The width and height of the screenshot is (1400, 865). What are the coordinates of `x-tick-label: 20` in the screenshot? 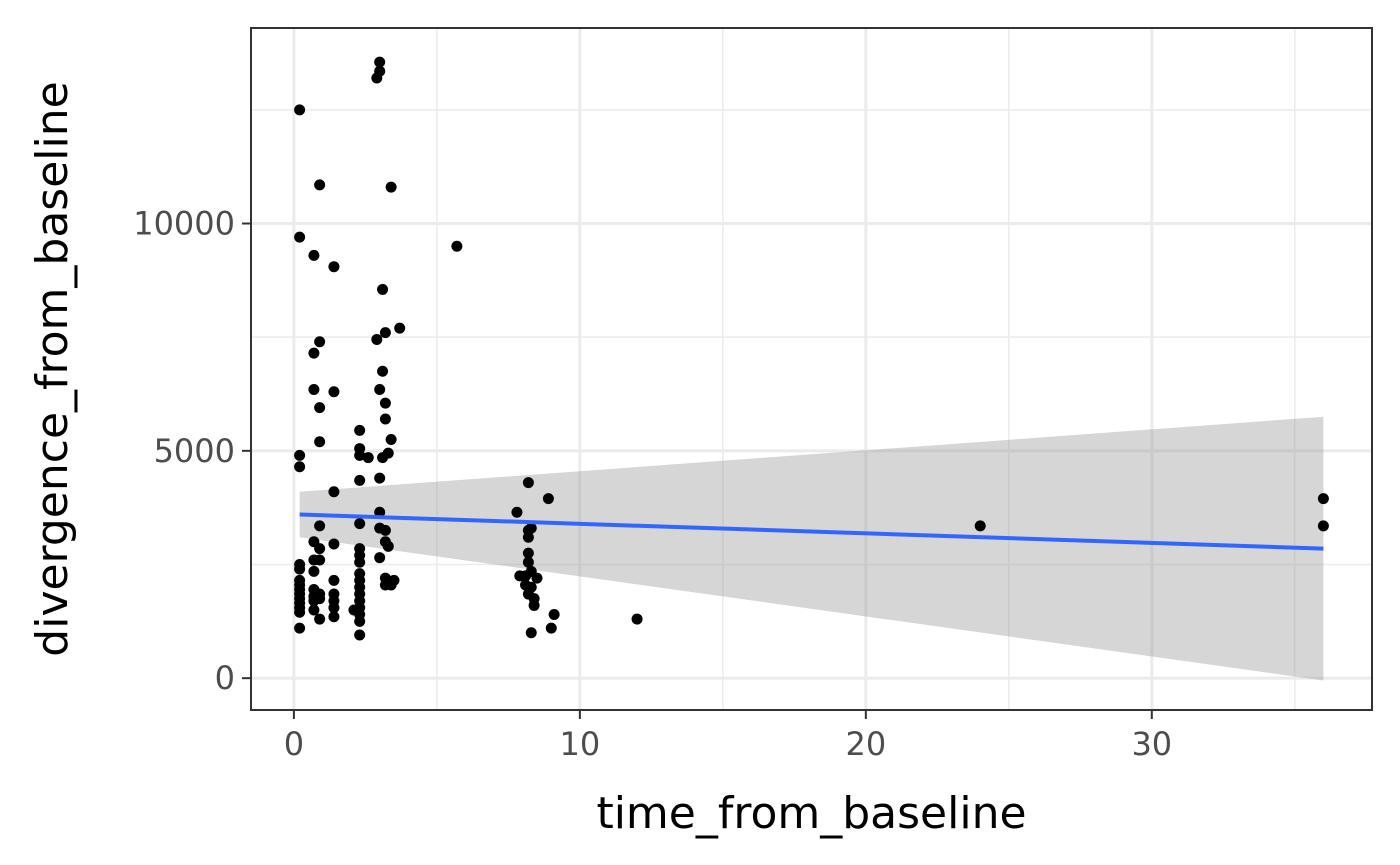 It's located at (865, 744).